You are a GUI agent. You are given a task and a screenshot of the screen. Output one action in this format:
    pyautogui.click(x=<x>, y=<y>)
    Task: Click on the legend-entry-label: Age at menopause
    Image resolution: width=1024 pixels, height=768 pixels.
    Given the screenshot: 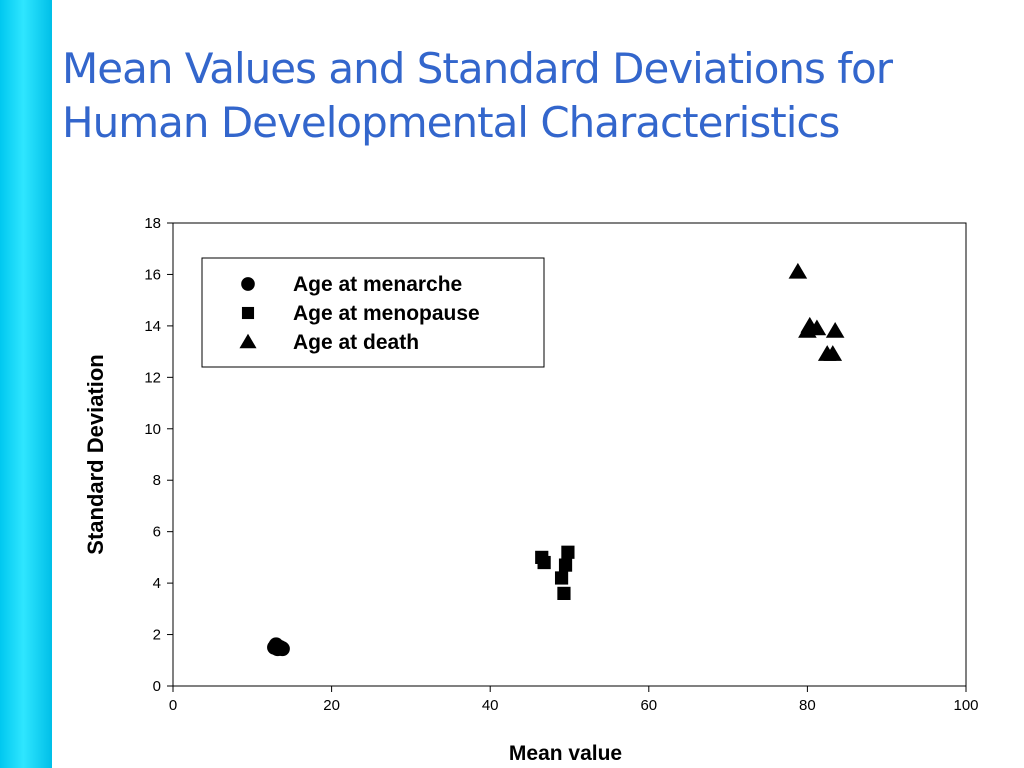 What is the action you would take?
    pyautogui.click(x=386, y=313)
    